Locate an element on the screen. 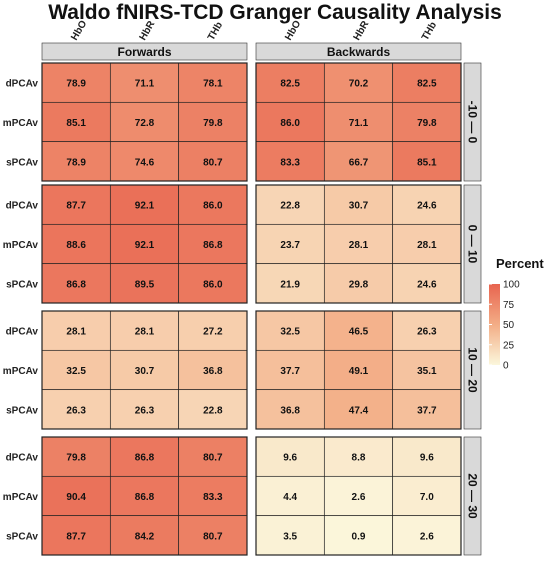 This screenshot has height=561, width=550. row-strip-label: 0 — 10 is located at coordinates (473, 244).